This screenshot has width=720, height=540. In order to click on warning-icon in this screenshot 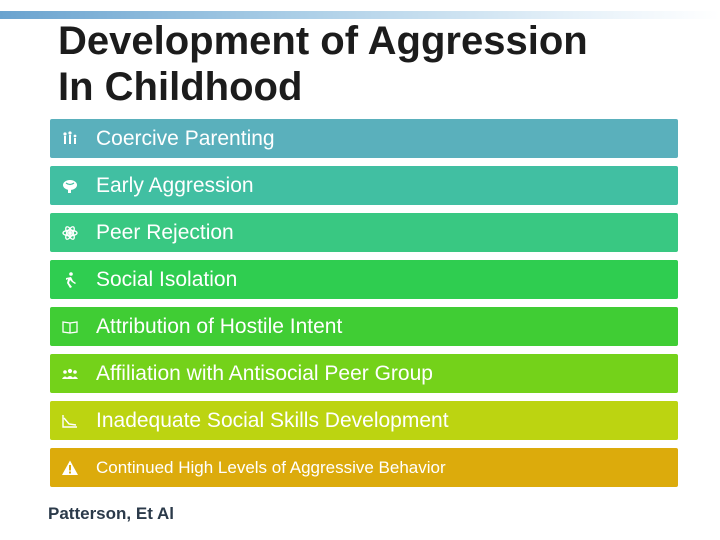, I will do `click(70, 468)`.